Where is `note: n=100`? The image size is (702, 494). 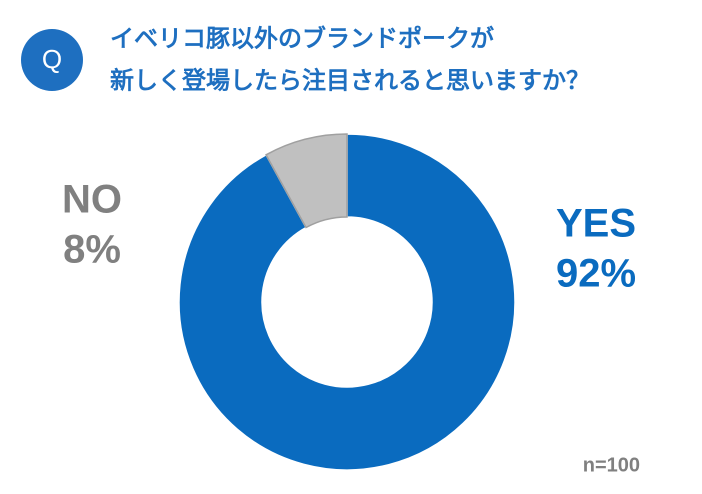 note: n=100 is located at coordinates (611, 465).